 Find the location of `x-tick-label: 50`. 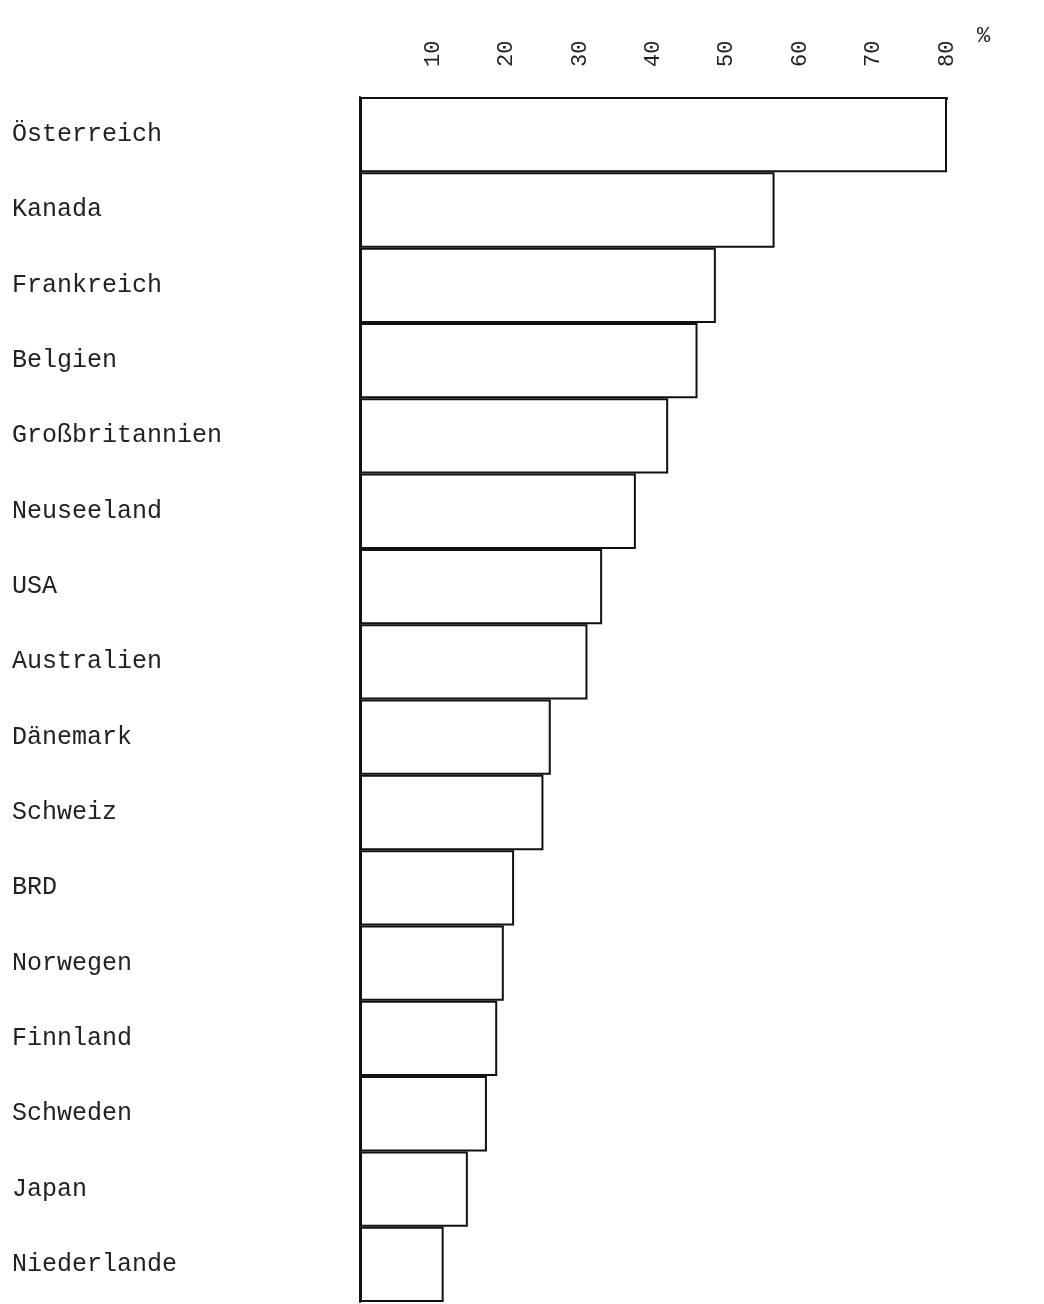

x-tick-label: 50 is located at coordinates (727, 53).